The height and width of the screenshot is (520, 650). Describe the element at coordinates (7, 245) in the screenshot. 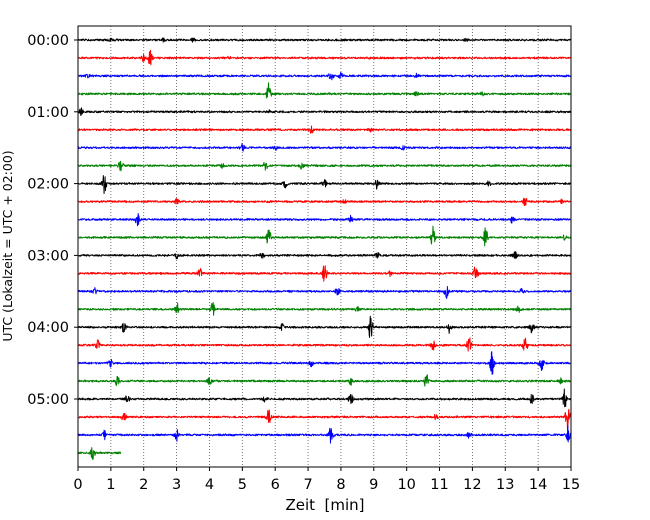

I see `y-axis-label: UTC (Lokalzeit = UTC + 02:00)` at that location.